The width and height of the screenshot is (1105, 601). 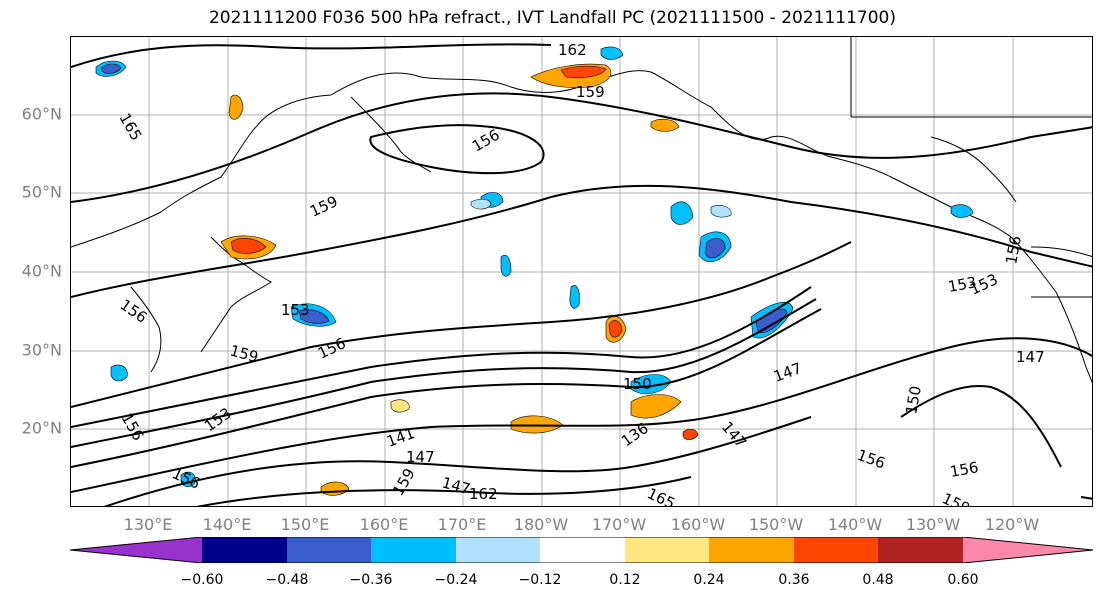 I want to click on contour-label: 141, so click(x=400, y=437).